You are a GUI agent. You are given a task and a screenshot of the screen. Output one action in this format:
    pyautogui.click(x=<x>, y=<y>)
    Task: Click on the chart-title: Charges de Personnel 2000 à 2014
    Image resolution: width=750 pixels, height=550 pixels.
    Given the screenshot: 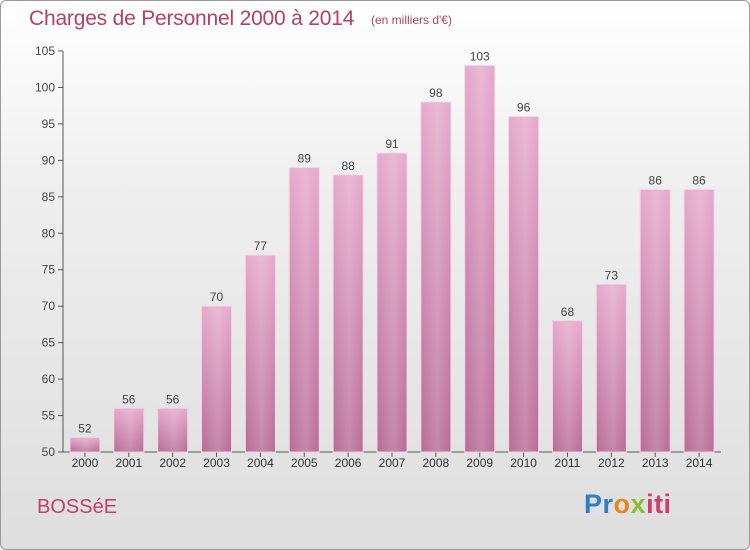 What is the action you would take?
    pyautogui.click(x=192, y=18)
    